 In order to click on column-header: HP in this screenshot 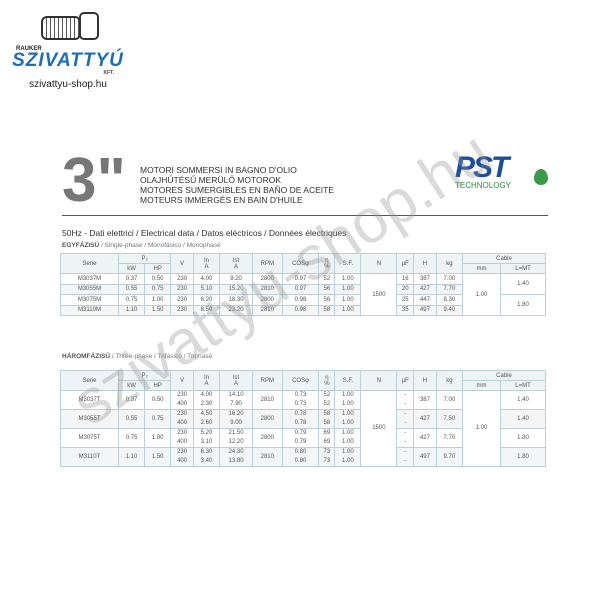, I will do `click(158, 385)`.